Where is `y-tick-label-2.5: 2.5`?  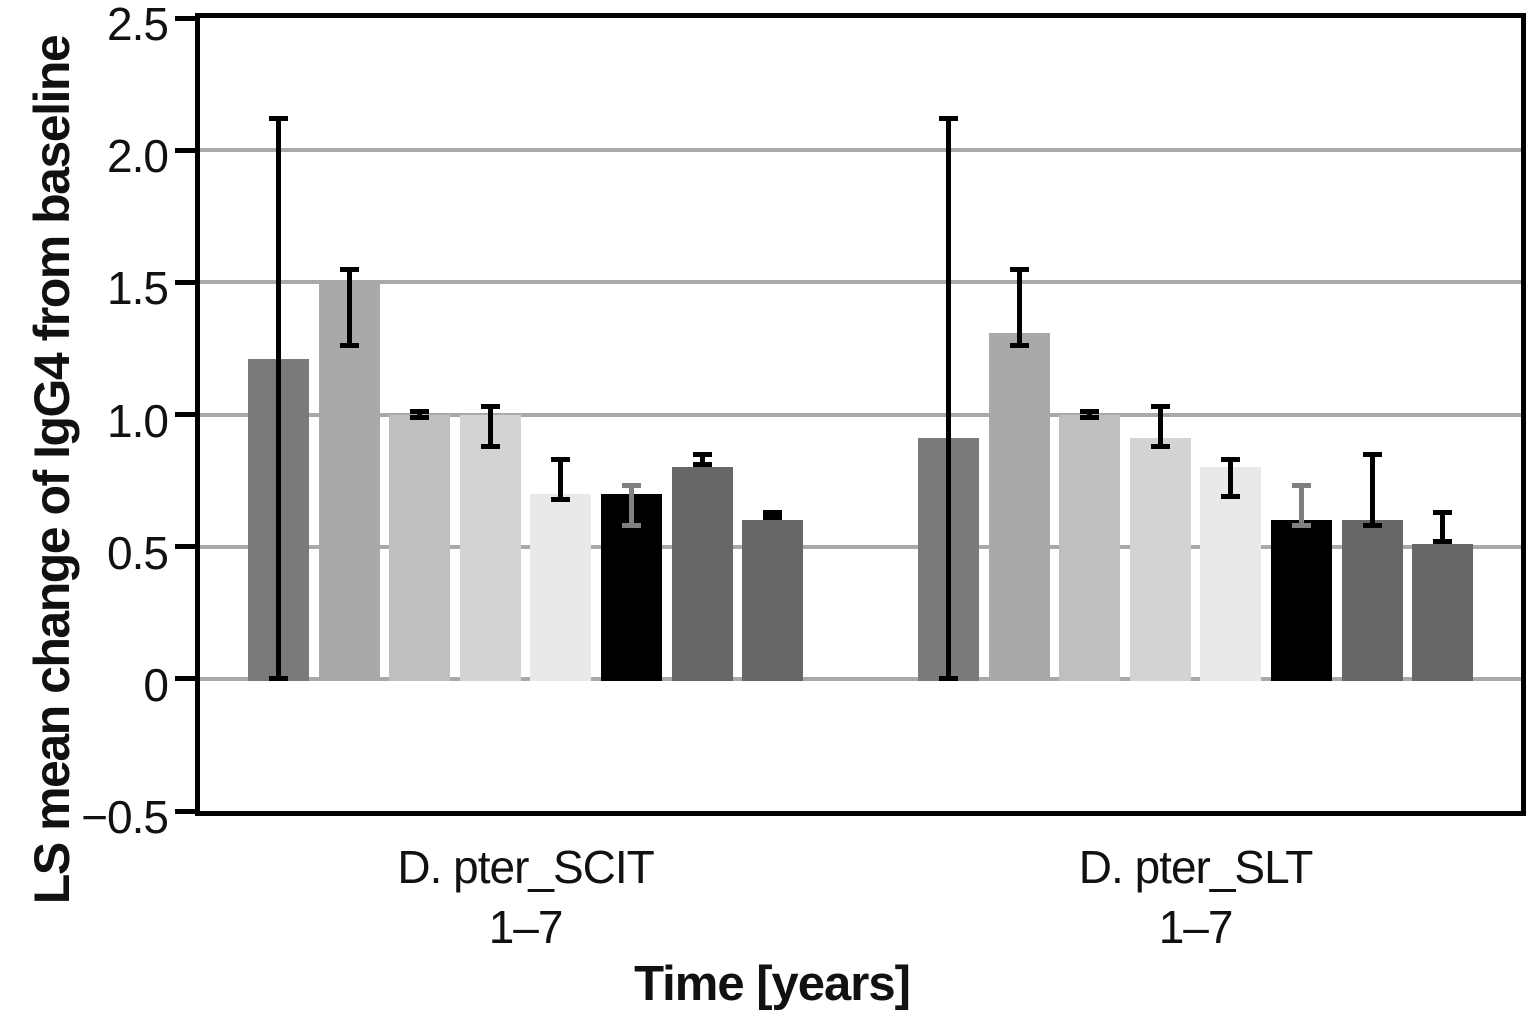 y-tick-label-2.5: 2.5 is located at coordinates (138, 25).